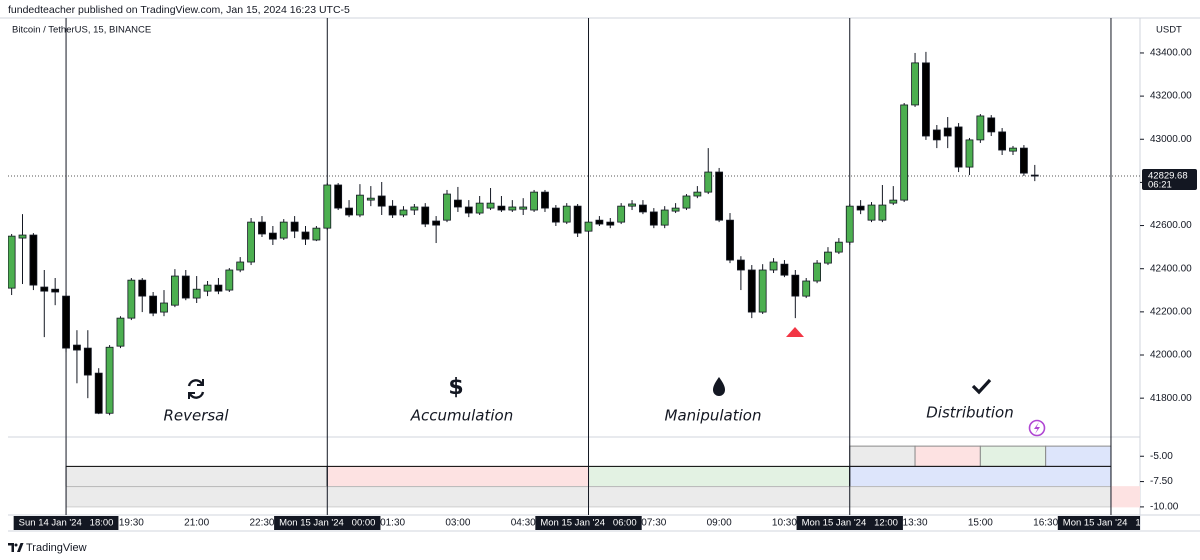 The width and height of the screenshot is (1200, 560). I want to click on x-tick-label: 04:30, so click(523, 523).